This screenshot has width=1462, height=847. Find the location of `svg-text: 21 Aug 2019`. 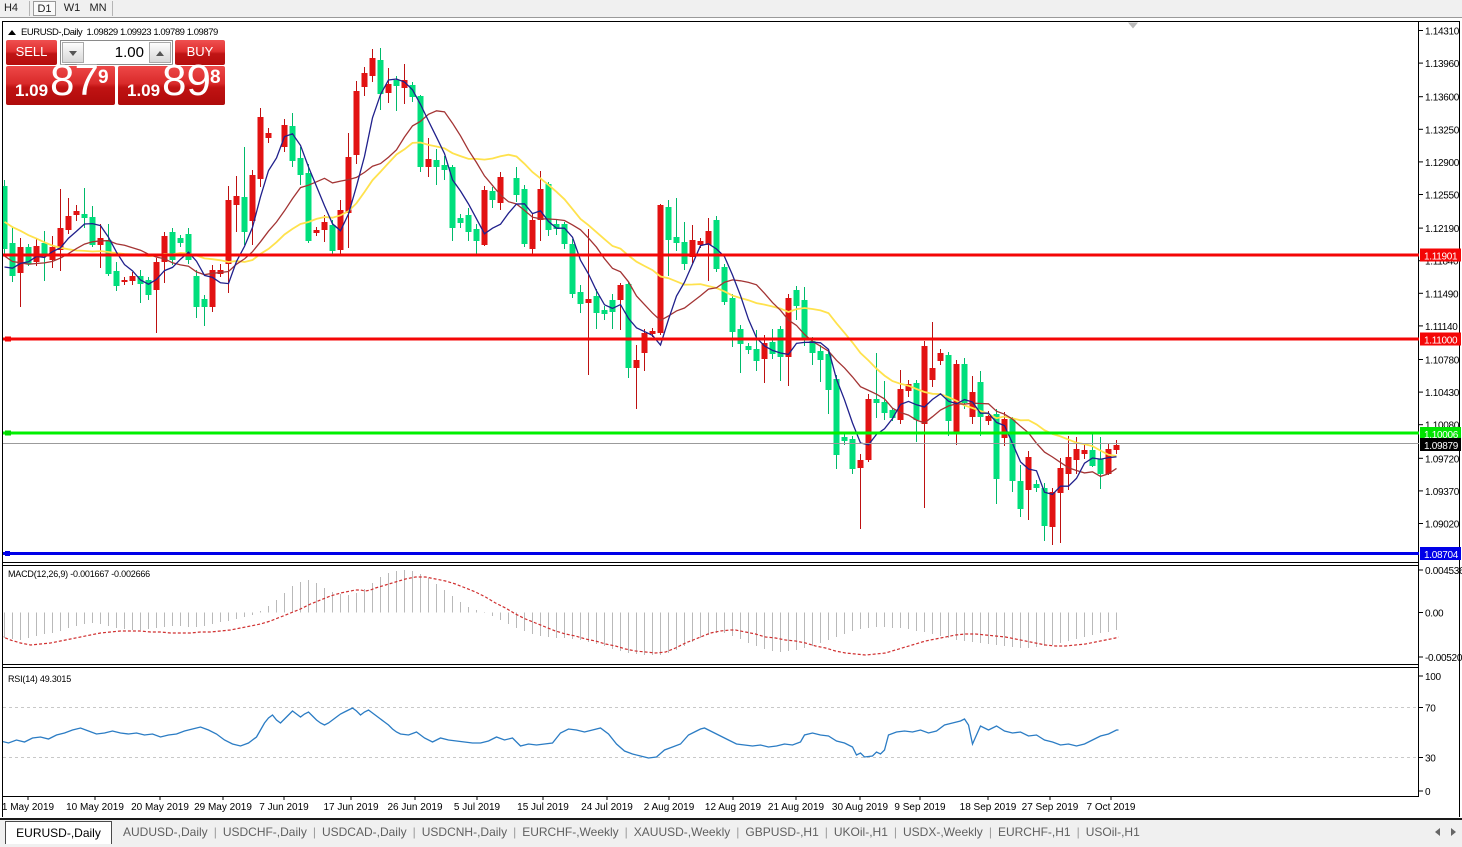

svg-text: 21 Aug 2019 is located at coordinates (796, 807).